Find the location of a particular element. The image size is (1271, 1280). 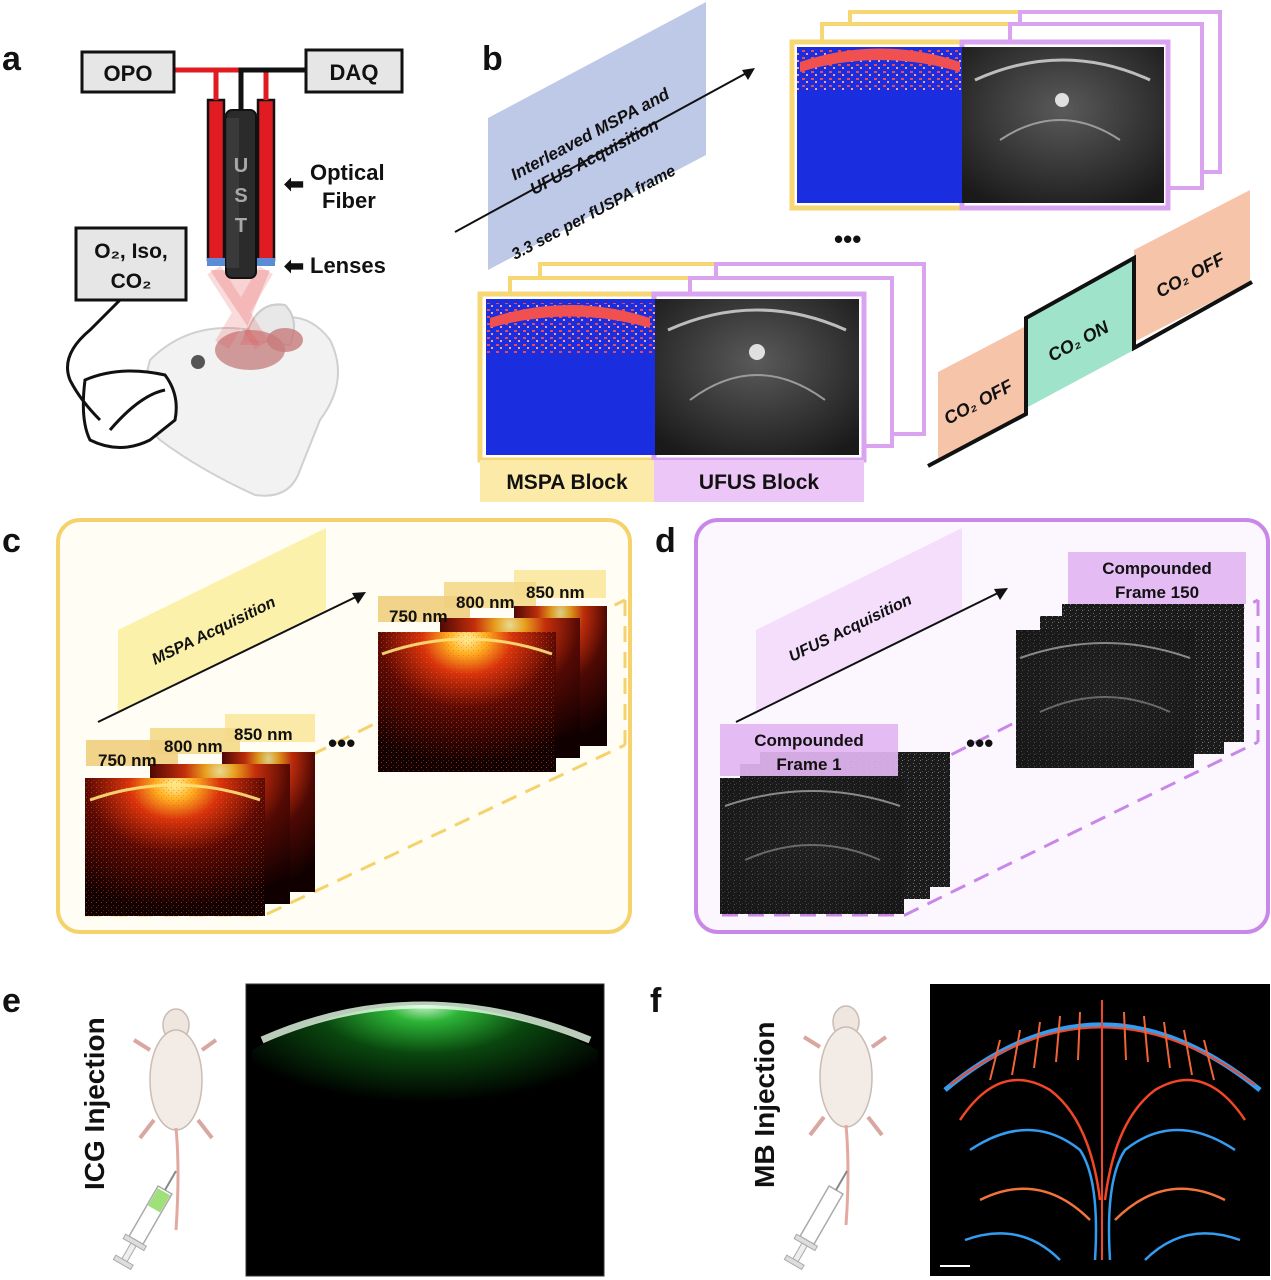

co2-step-line is located at coordinates (1090, 361).